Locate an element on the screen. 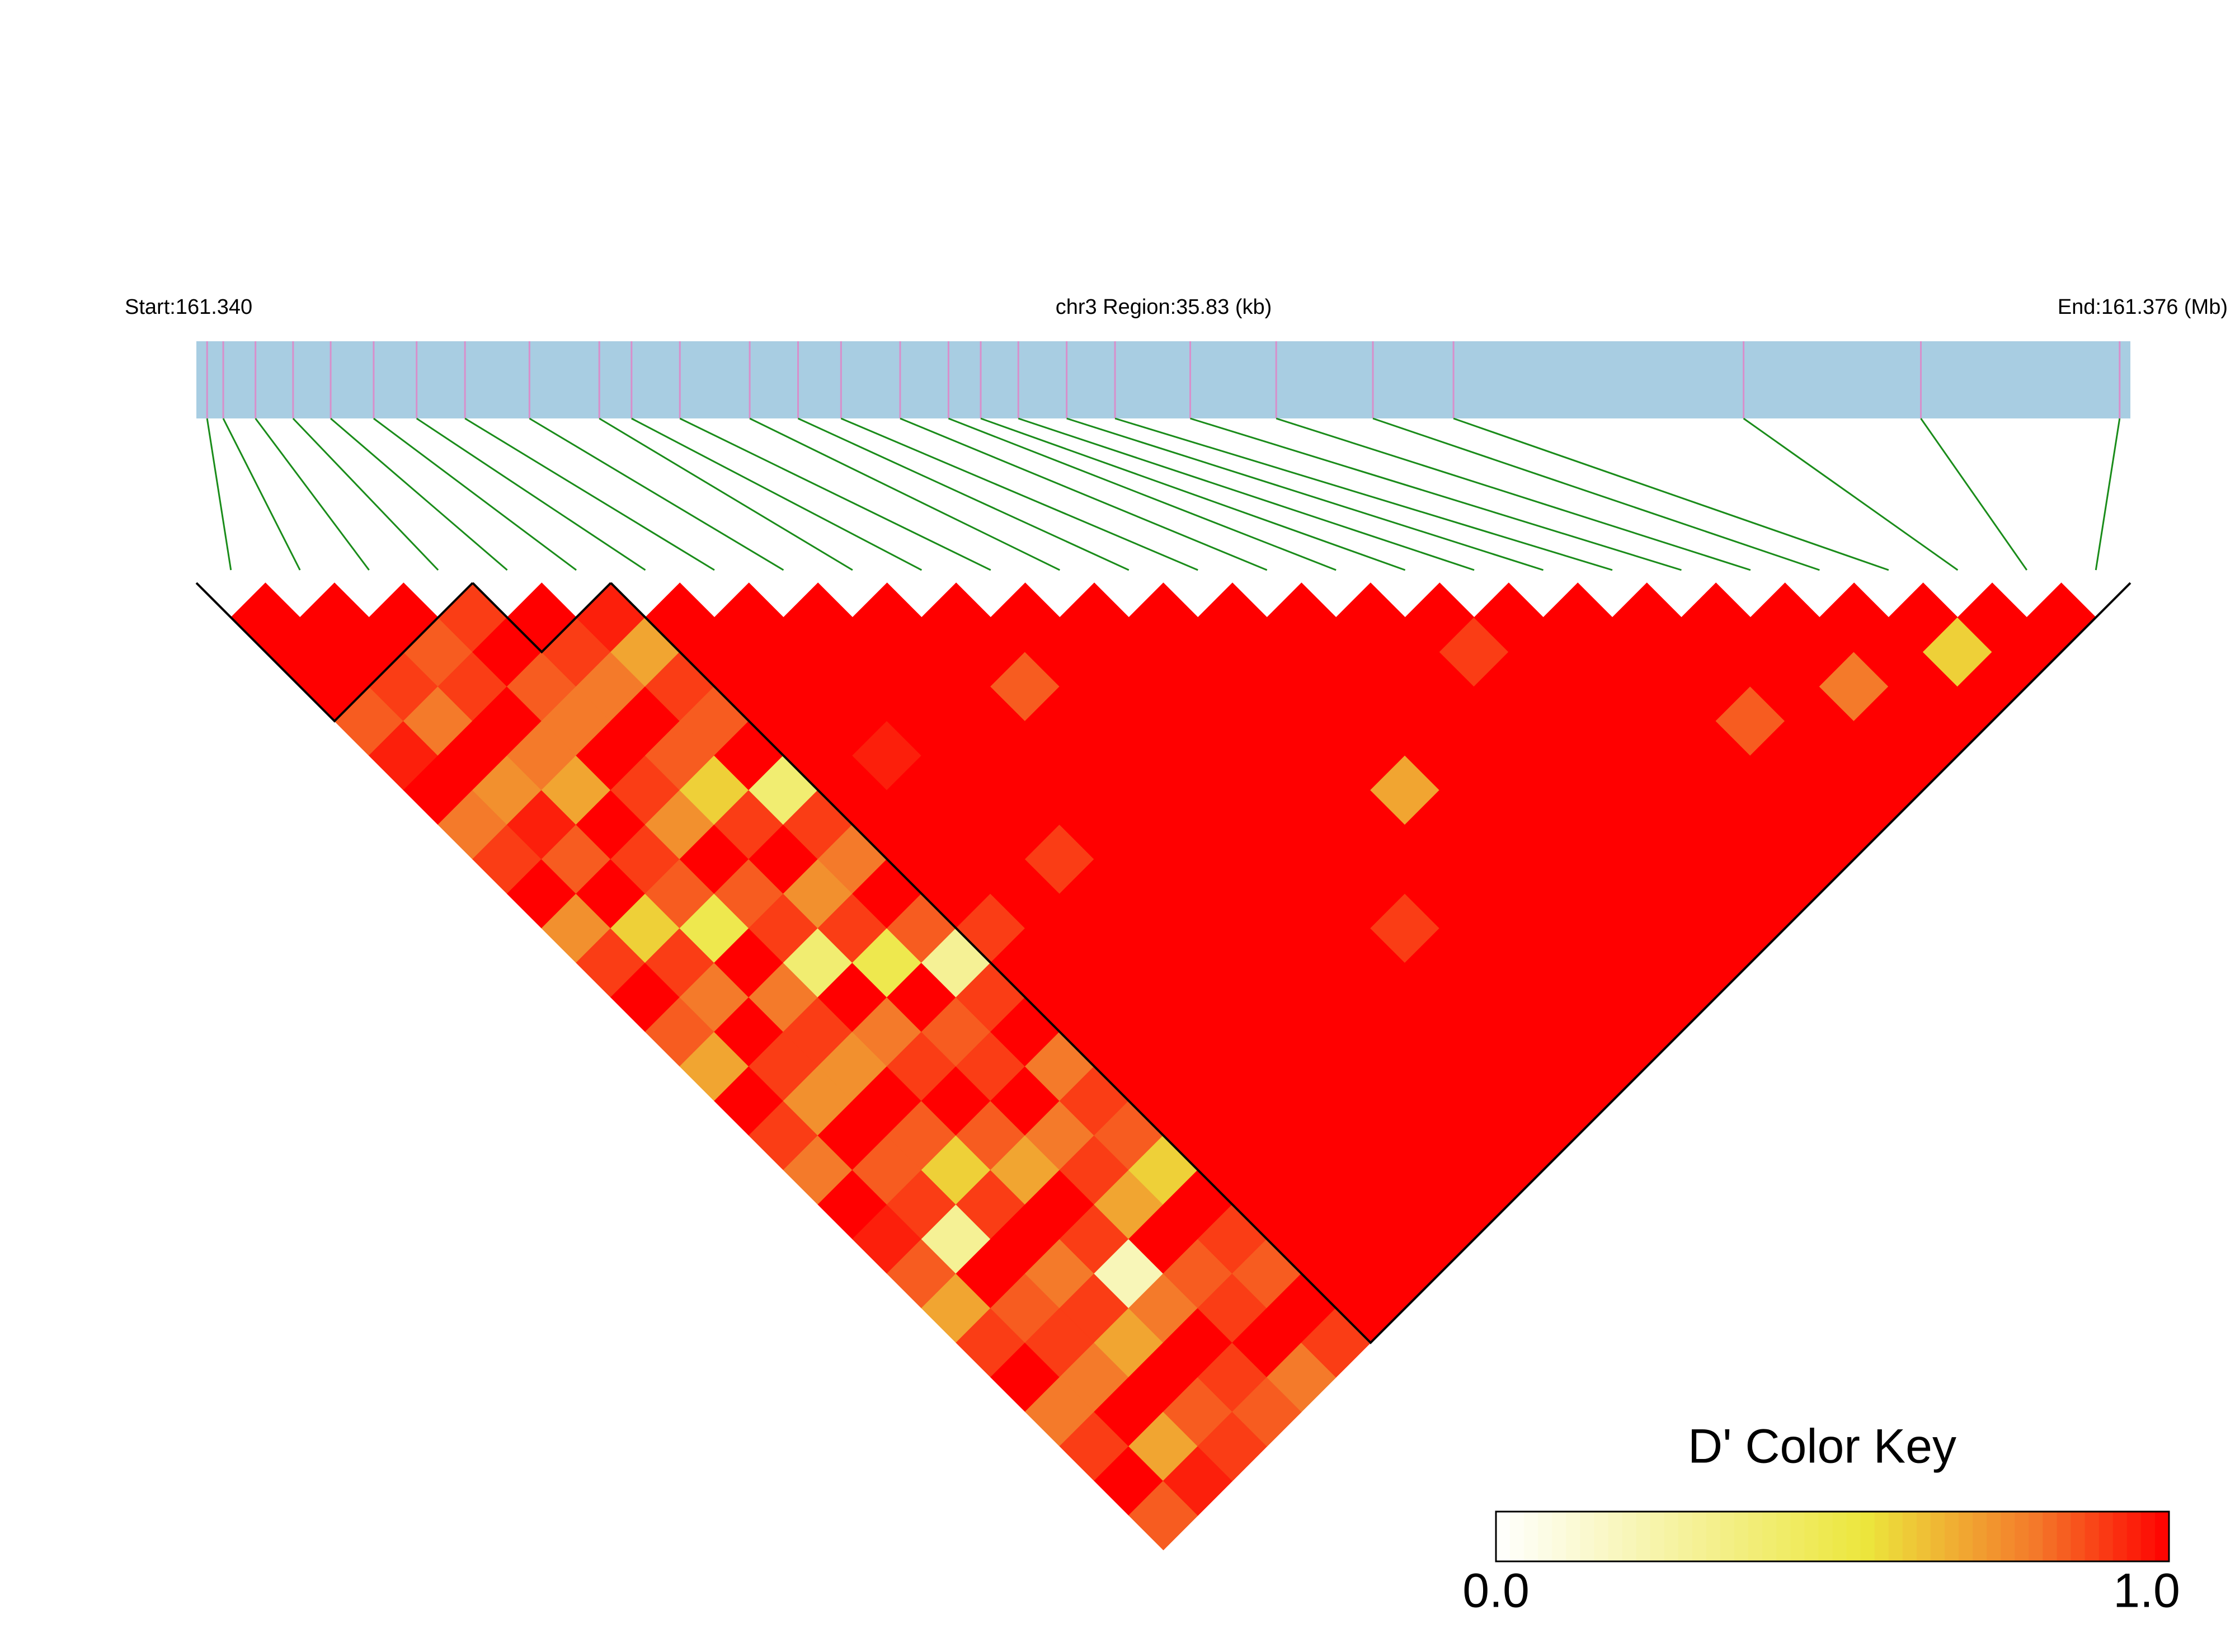 Image resolution: width=2235 pixels, height=1652 pixels. region-label: chr3 Region:35.83 (kb) is located at coordinates (1164, 307).